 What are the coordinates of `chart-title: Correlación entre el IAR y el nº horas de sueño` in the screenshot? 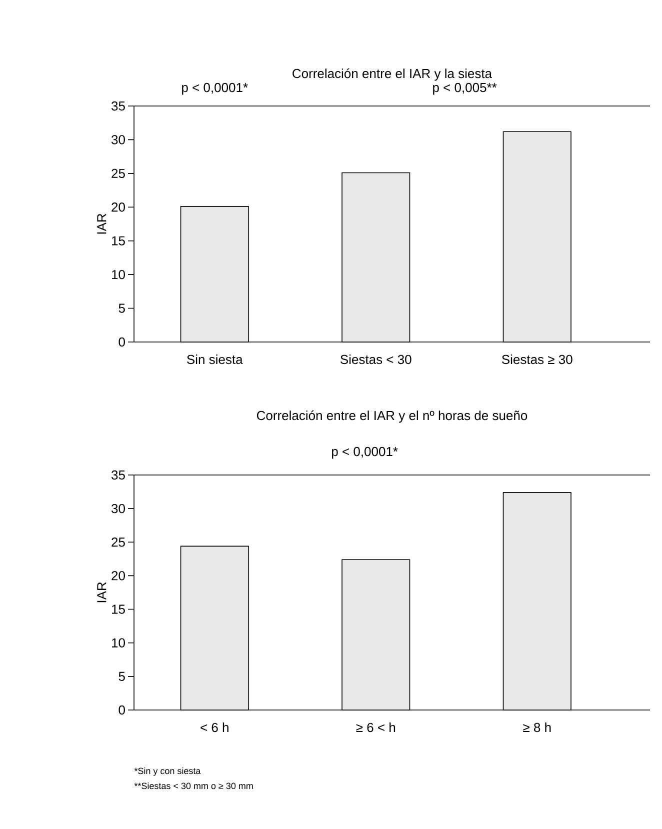 It's located at (392, 416).